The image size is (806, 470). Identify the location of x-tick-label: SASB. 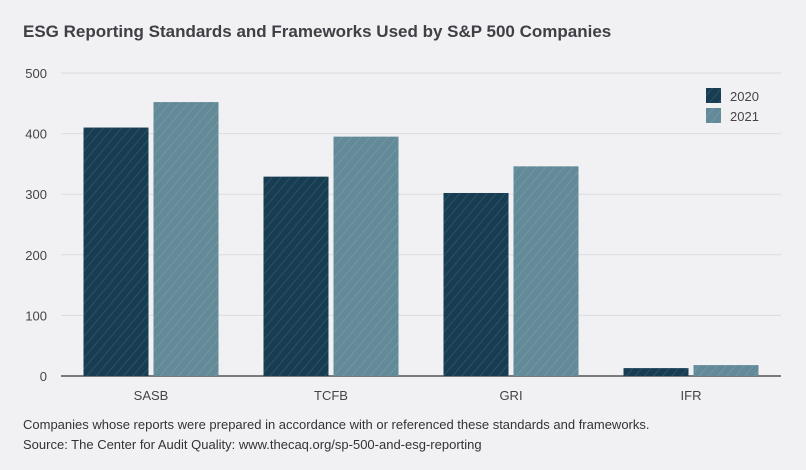
(151, 395).